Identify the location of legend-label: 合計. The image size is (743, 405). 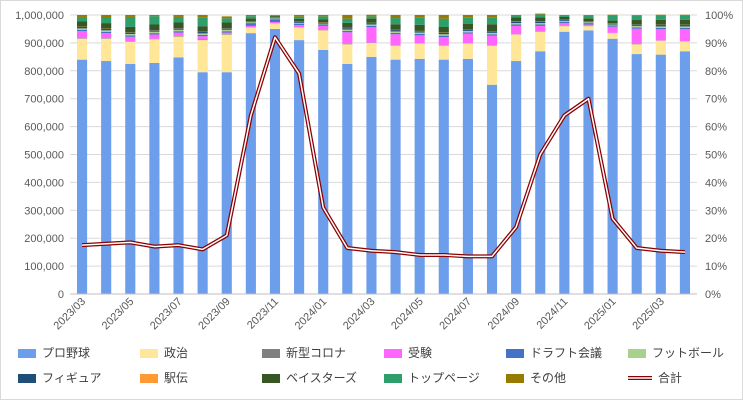
(670, 377).